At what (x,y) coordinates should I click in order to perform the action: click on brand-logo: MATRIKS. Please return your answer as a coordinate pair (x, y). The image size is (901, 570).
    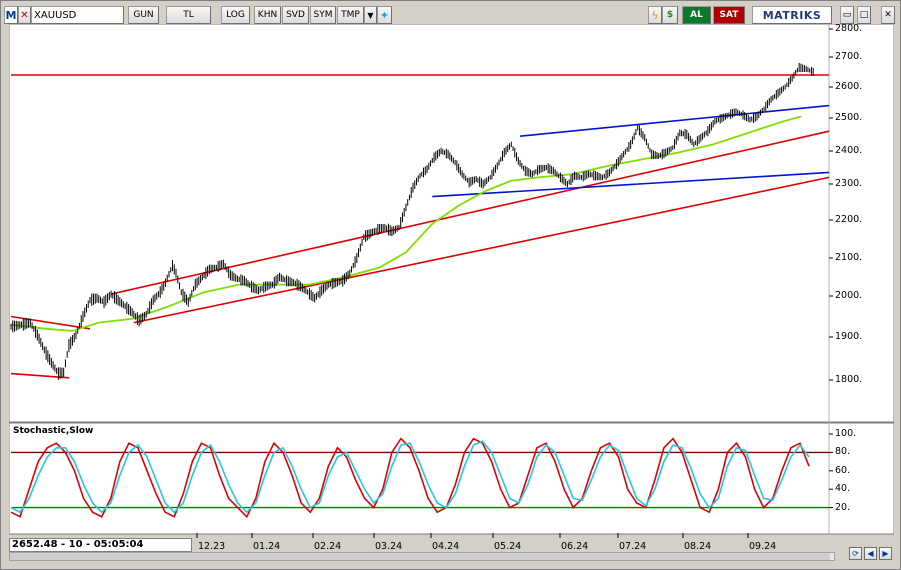
    Looking at the image, I should click on (792, 15).